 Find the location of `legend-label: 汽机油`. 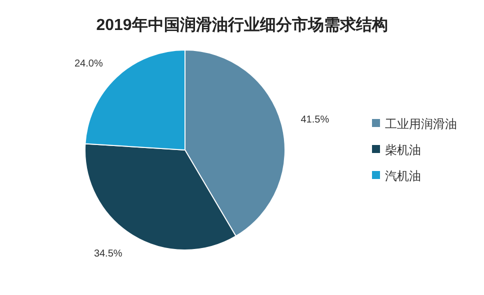

legend-label: 汽机油 is located at coordinates (403, 176).